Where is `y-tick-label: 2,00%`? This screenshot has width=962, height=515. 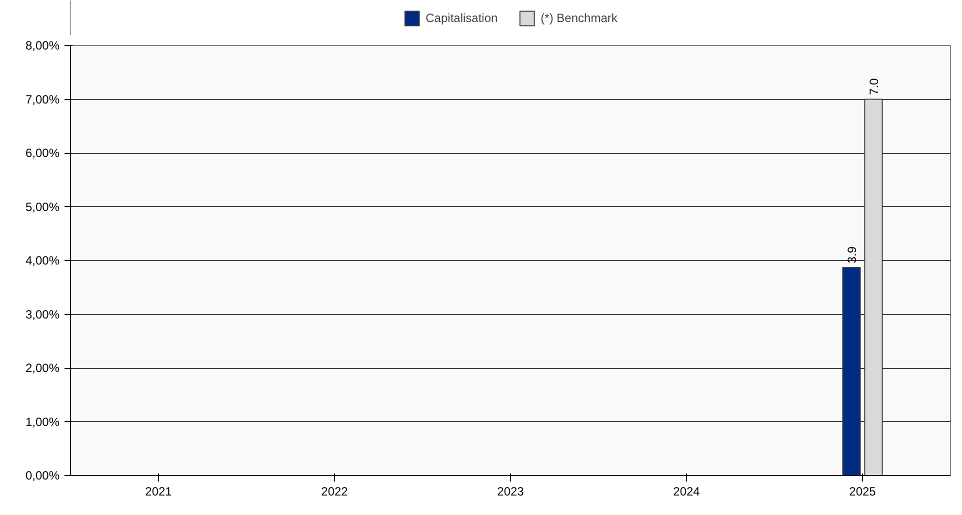 y-tick-label: 2,00% is located at coordinates (42, 368).